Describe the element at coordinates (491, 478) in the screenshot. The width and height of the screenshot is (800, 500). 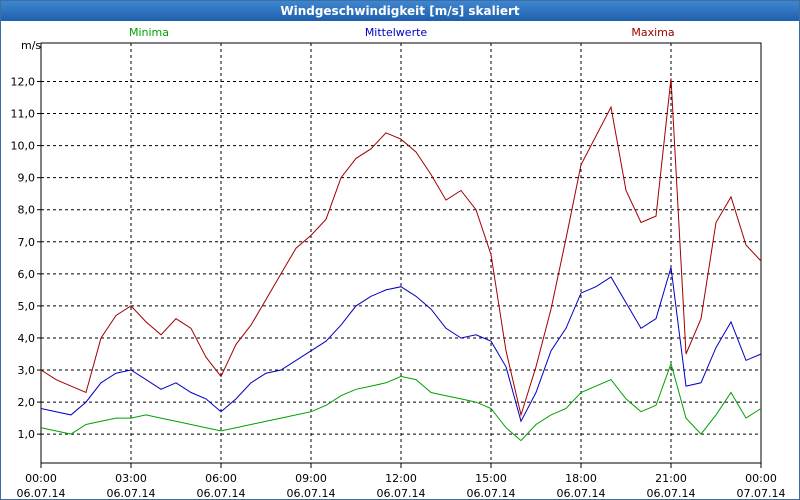
I see `x-tick-time: 15:00` at that location.